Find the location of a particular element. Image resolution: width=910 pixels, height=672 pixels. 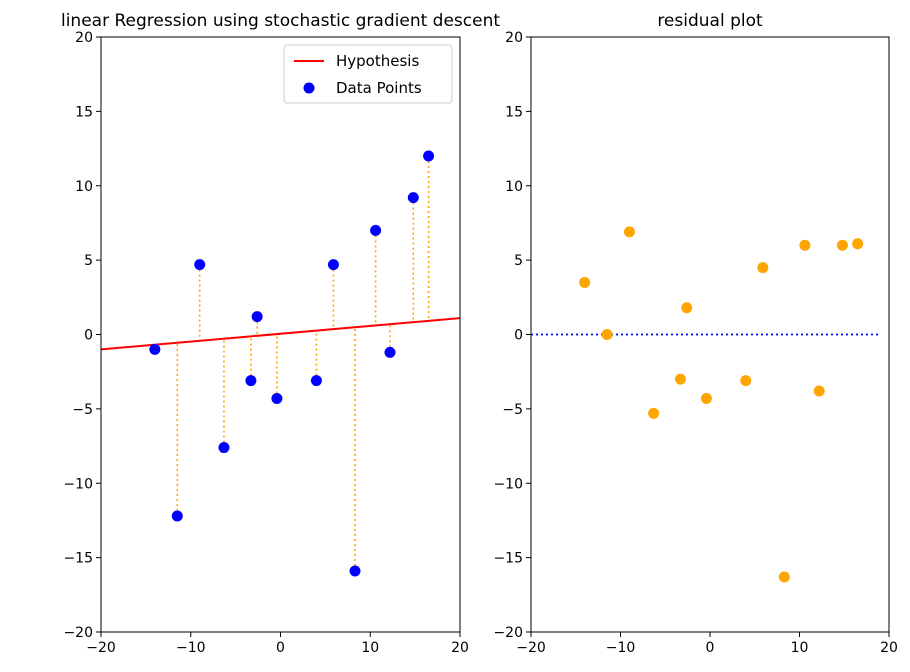

hypothesis-line is located at coordinates (280, 334).